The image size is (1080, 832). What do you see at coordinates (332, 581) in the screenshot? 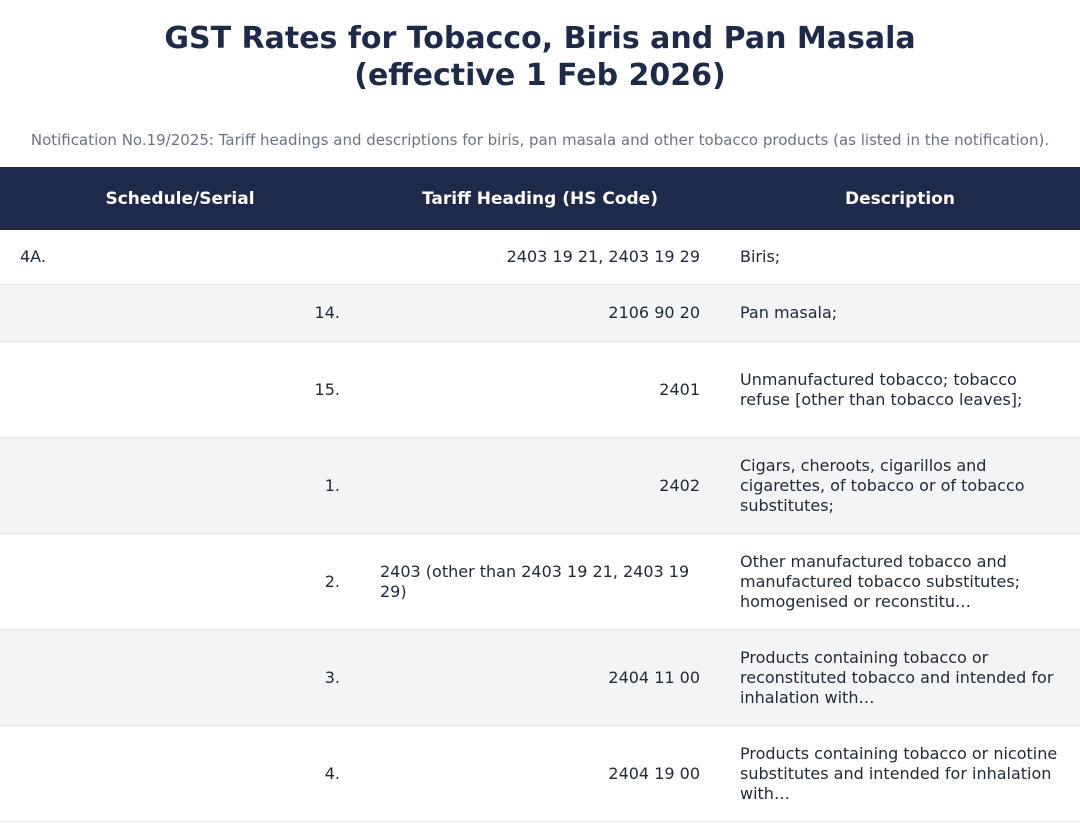
I see `cell-serial: 2.` at bounding box center [332, 581].